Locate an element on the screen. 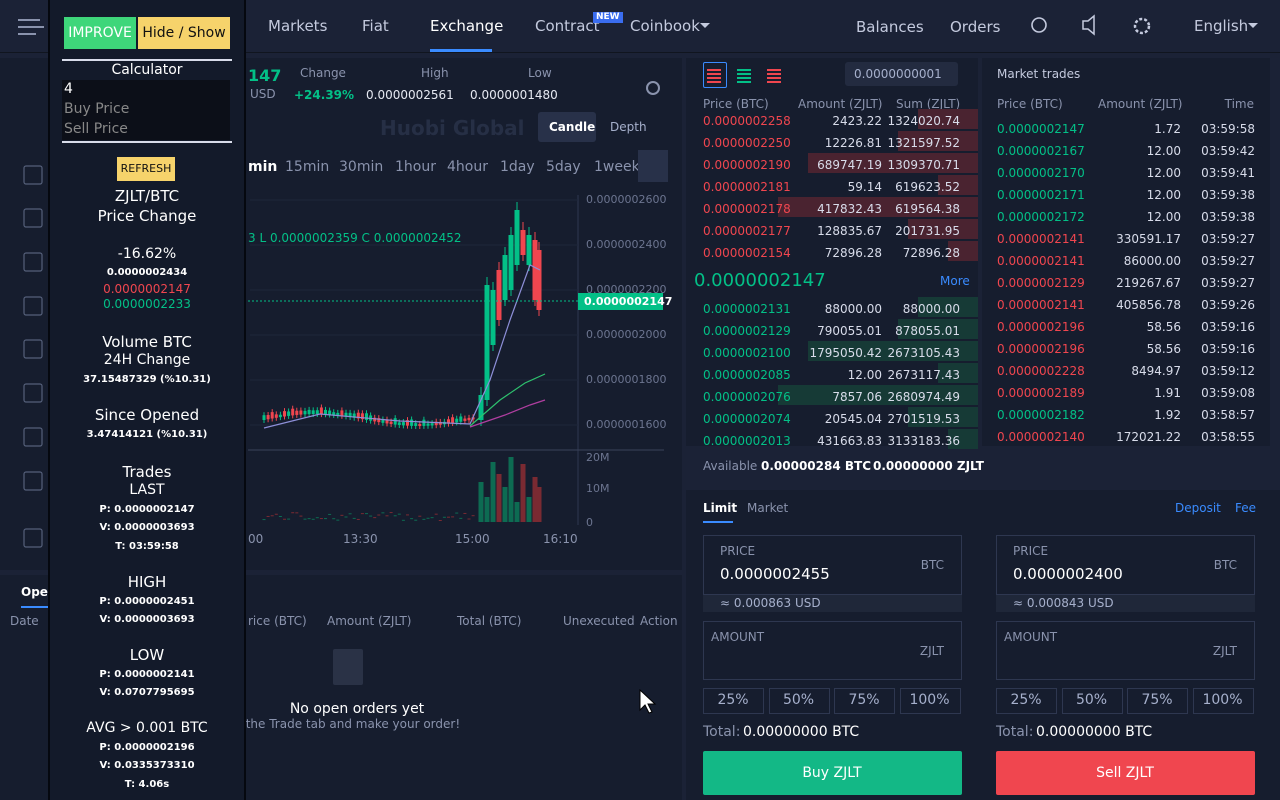 Image resolution: width=1280 pixels, height=800 pixels. book-sum: 1324020.74 is located at coordinates (923, 121).